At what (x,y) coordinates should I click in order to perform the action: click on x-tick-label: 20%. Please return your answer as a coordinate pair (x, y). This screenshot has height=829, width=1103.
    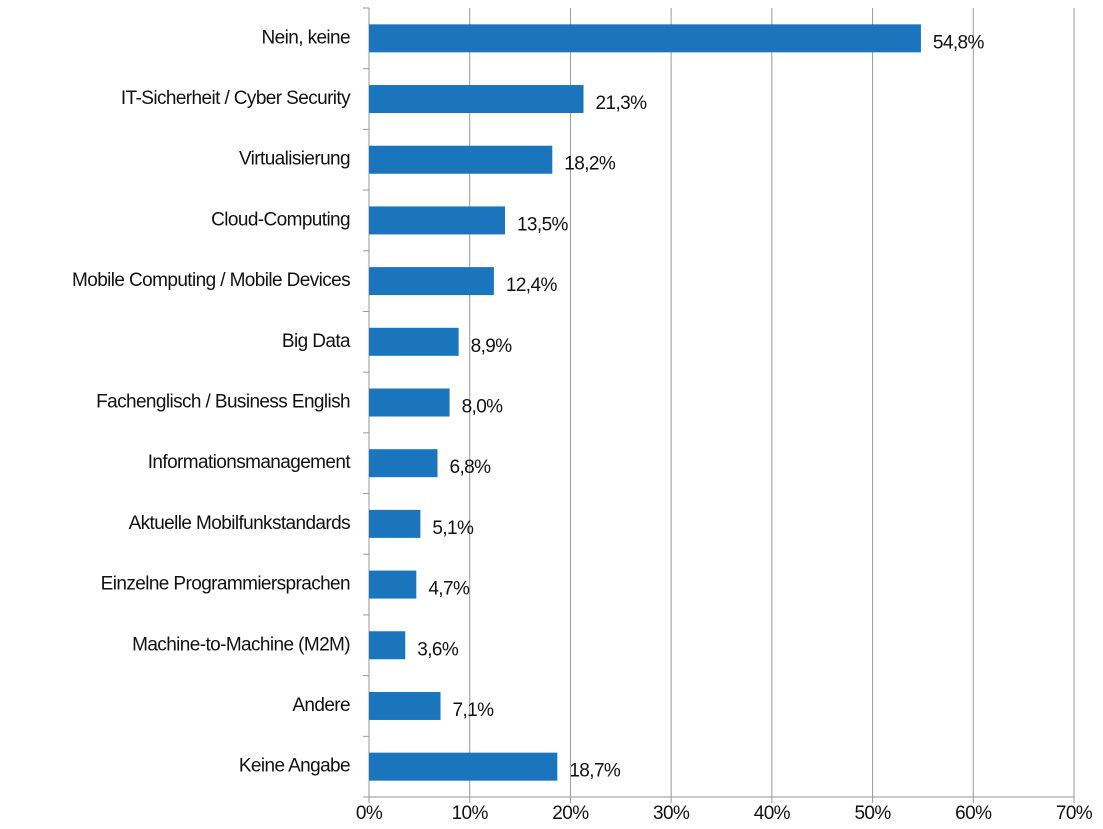
    Looking at the image, I should click on (570, 813).